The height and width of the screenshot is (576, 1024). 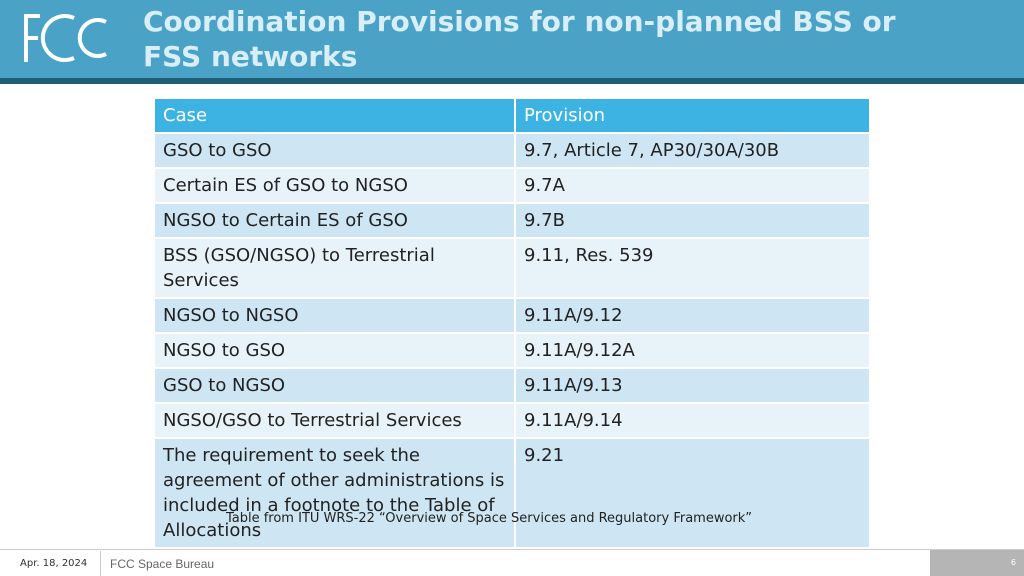 What do you see at coordinates (334, 315) in the screenshot?
I see `case-cell: NGSO to NGSO` at bounding box center [334, 315].